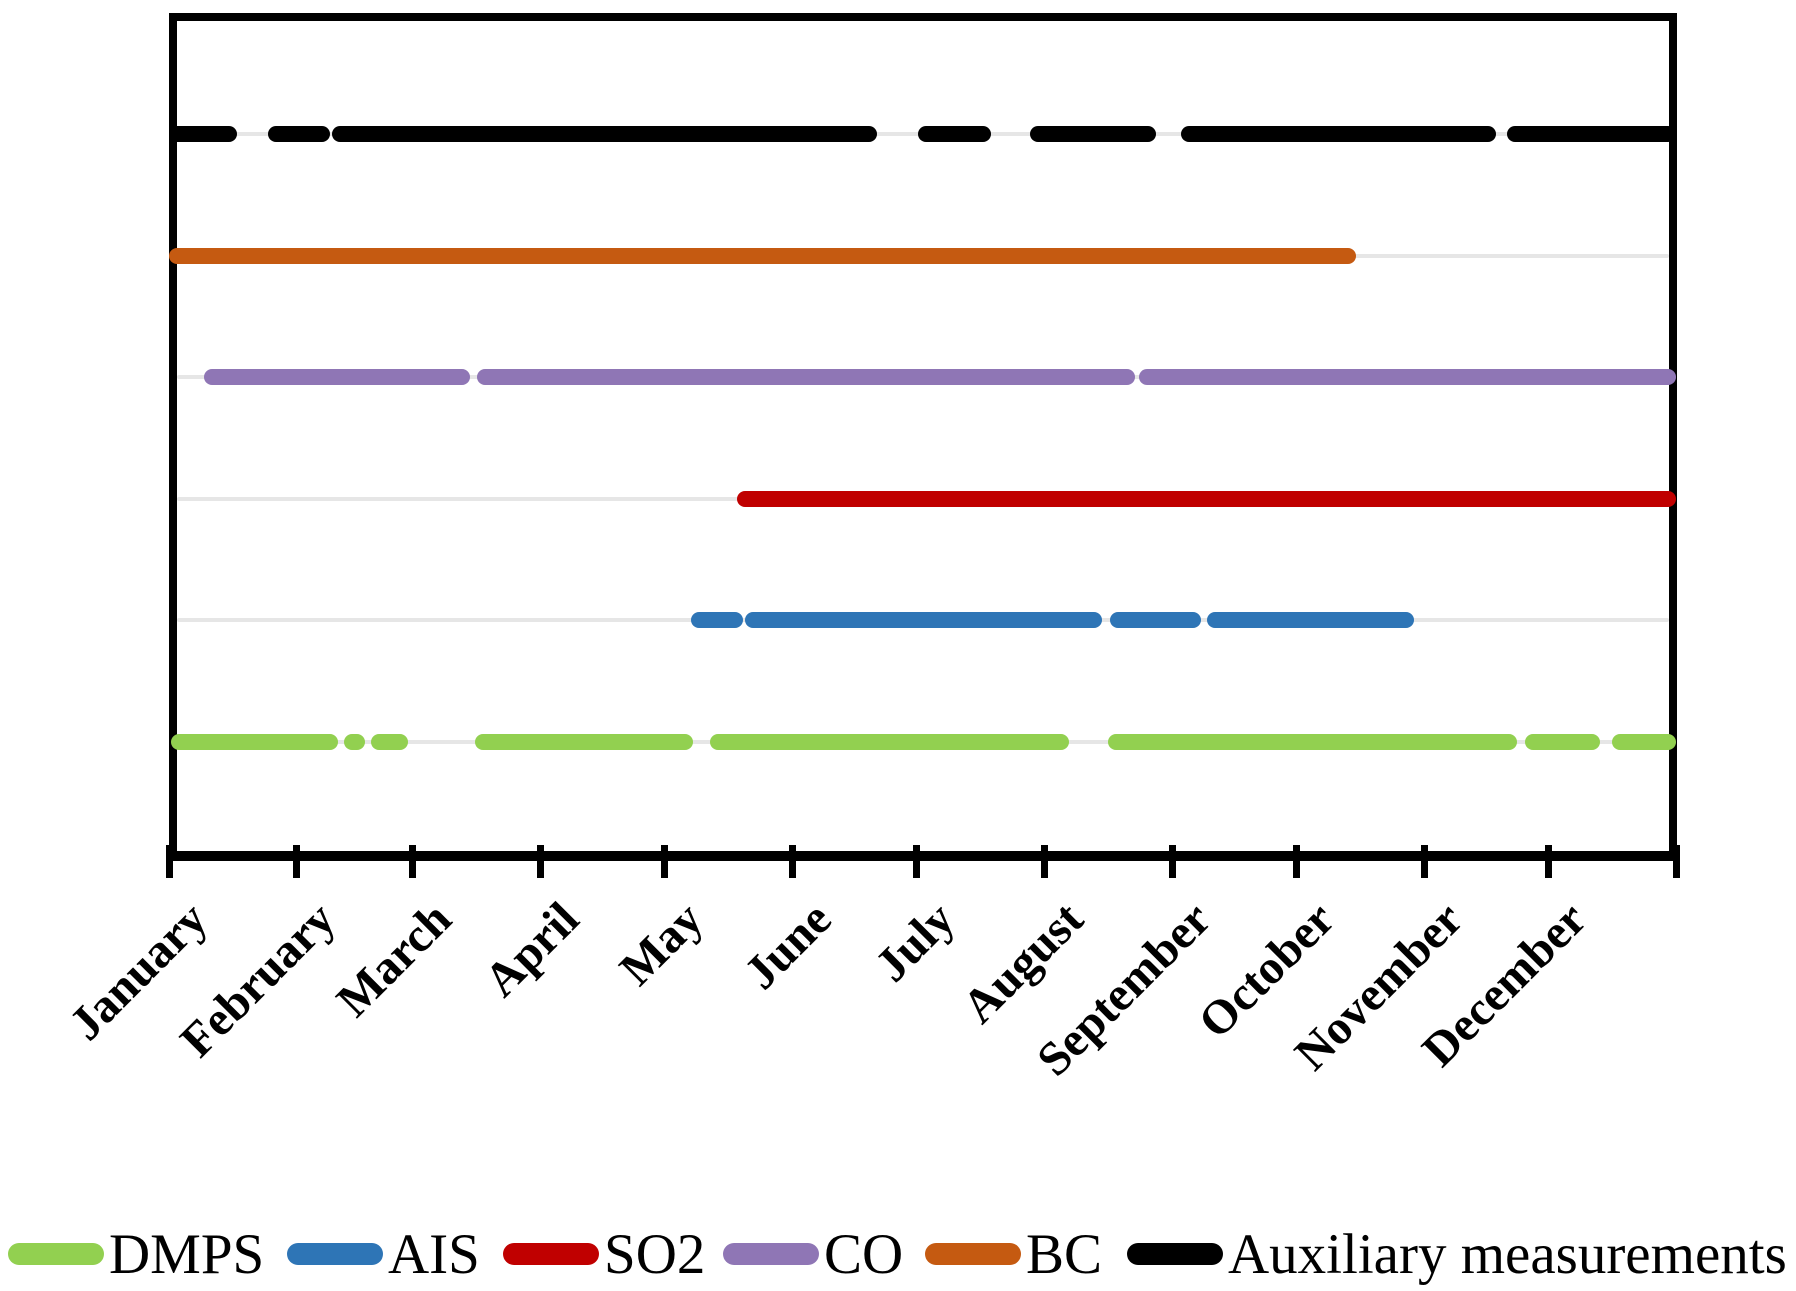 Image resolution: width=1796 pixels, height=1291 pixels. I want to click on series-segment-so2, so click(1206, 498).